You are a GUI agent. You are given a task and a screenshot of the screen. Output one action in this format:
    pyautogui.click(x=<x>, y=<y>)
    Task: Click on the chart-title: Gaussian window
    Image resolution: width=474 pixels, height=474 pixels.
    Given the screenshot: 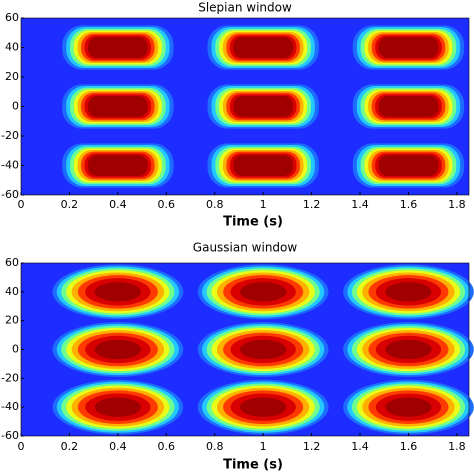 What is the action you would take?
    pyautogui.click(x=245, y=248)
    